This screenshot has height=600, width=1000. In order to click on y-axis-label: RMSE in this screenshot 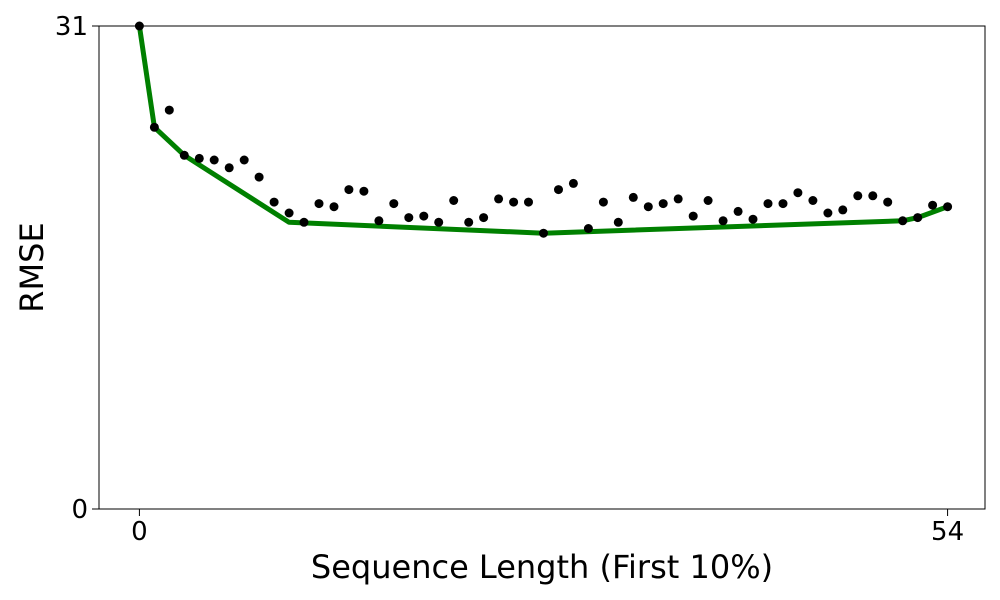, I will do `click(32, 267)`.